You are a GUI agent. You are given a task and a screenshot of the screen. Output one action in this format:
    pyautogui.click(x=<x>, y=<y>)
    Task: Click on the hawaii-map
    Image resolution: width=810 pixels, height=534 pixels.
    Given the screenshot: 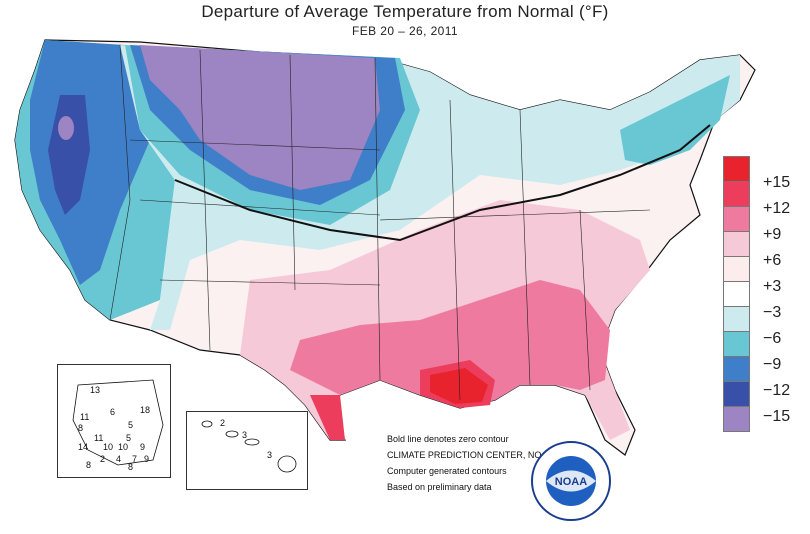 What is the action you would take?
    pyautogui.click(x=249, y=446)
    